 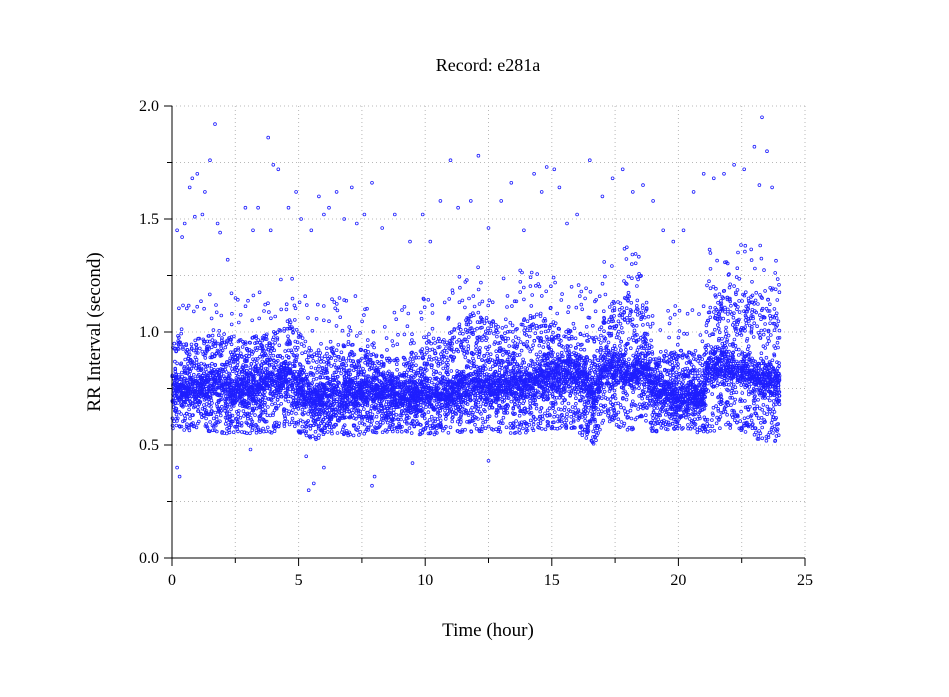 What do you see at coordinates (488, 65) in the screenshot?
I see `chart-title: Record: e281a` at bounding box center [488, 65].